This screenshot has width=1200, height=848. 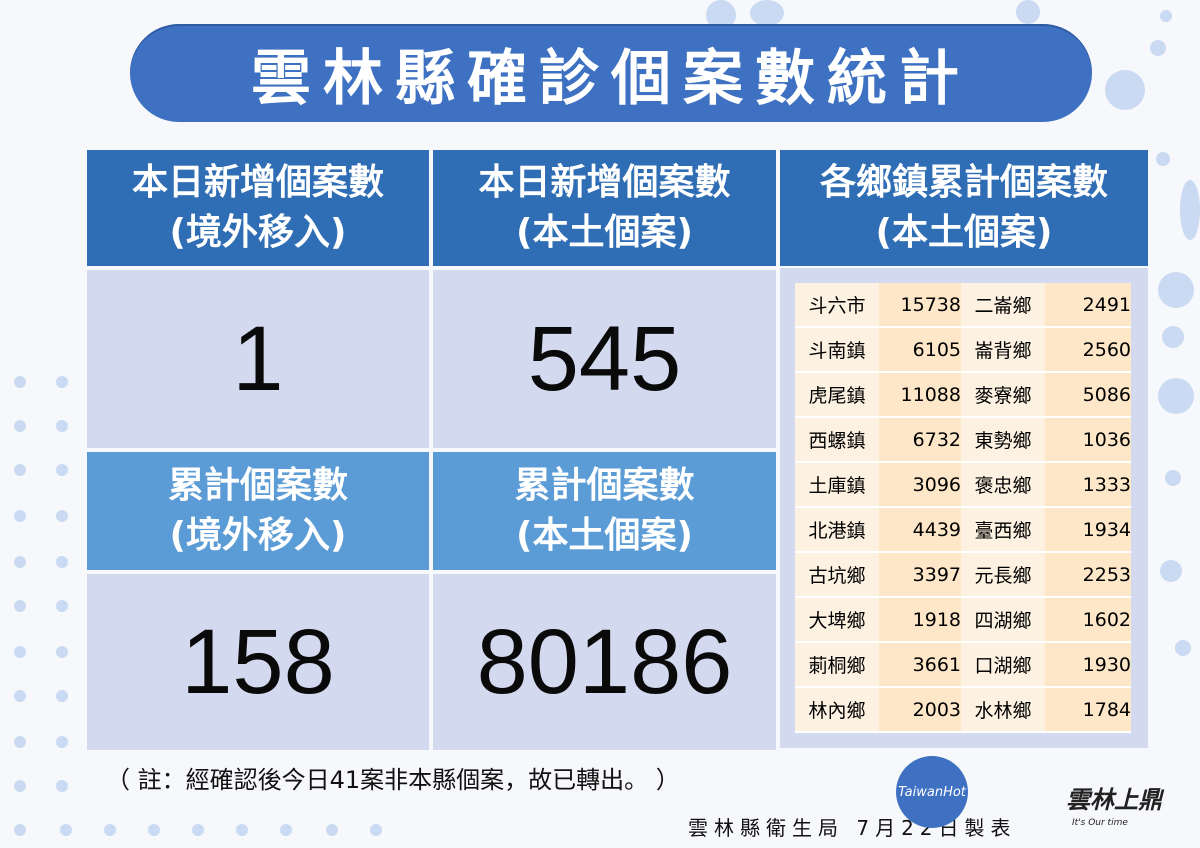 What do you see at coordinates (1100, 823) in the screenshot?
I see `yunlin-logo-subtitle: It's Our time` at bounding box center [1100, 823].